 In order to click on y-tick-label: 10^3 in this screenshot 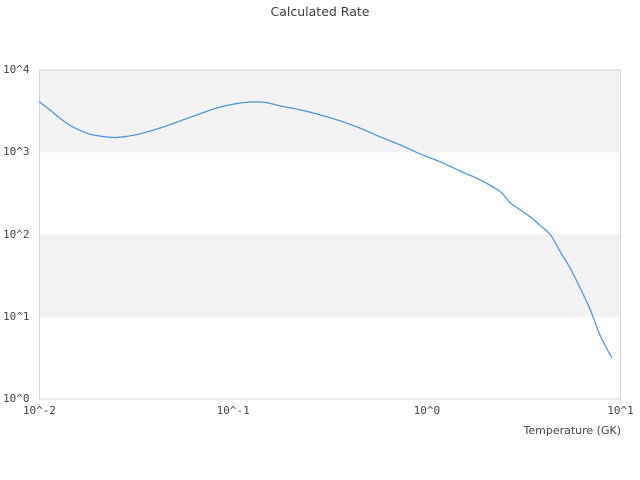, I will do `click(16, 152)`.